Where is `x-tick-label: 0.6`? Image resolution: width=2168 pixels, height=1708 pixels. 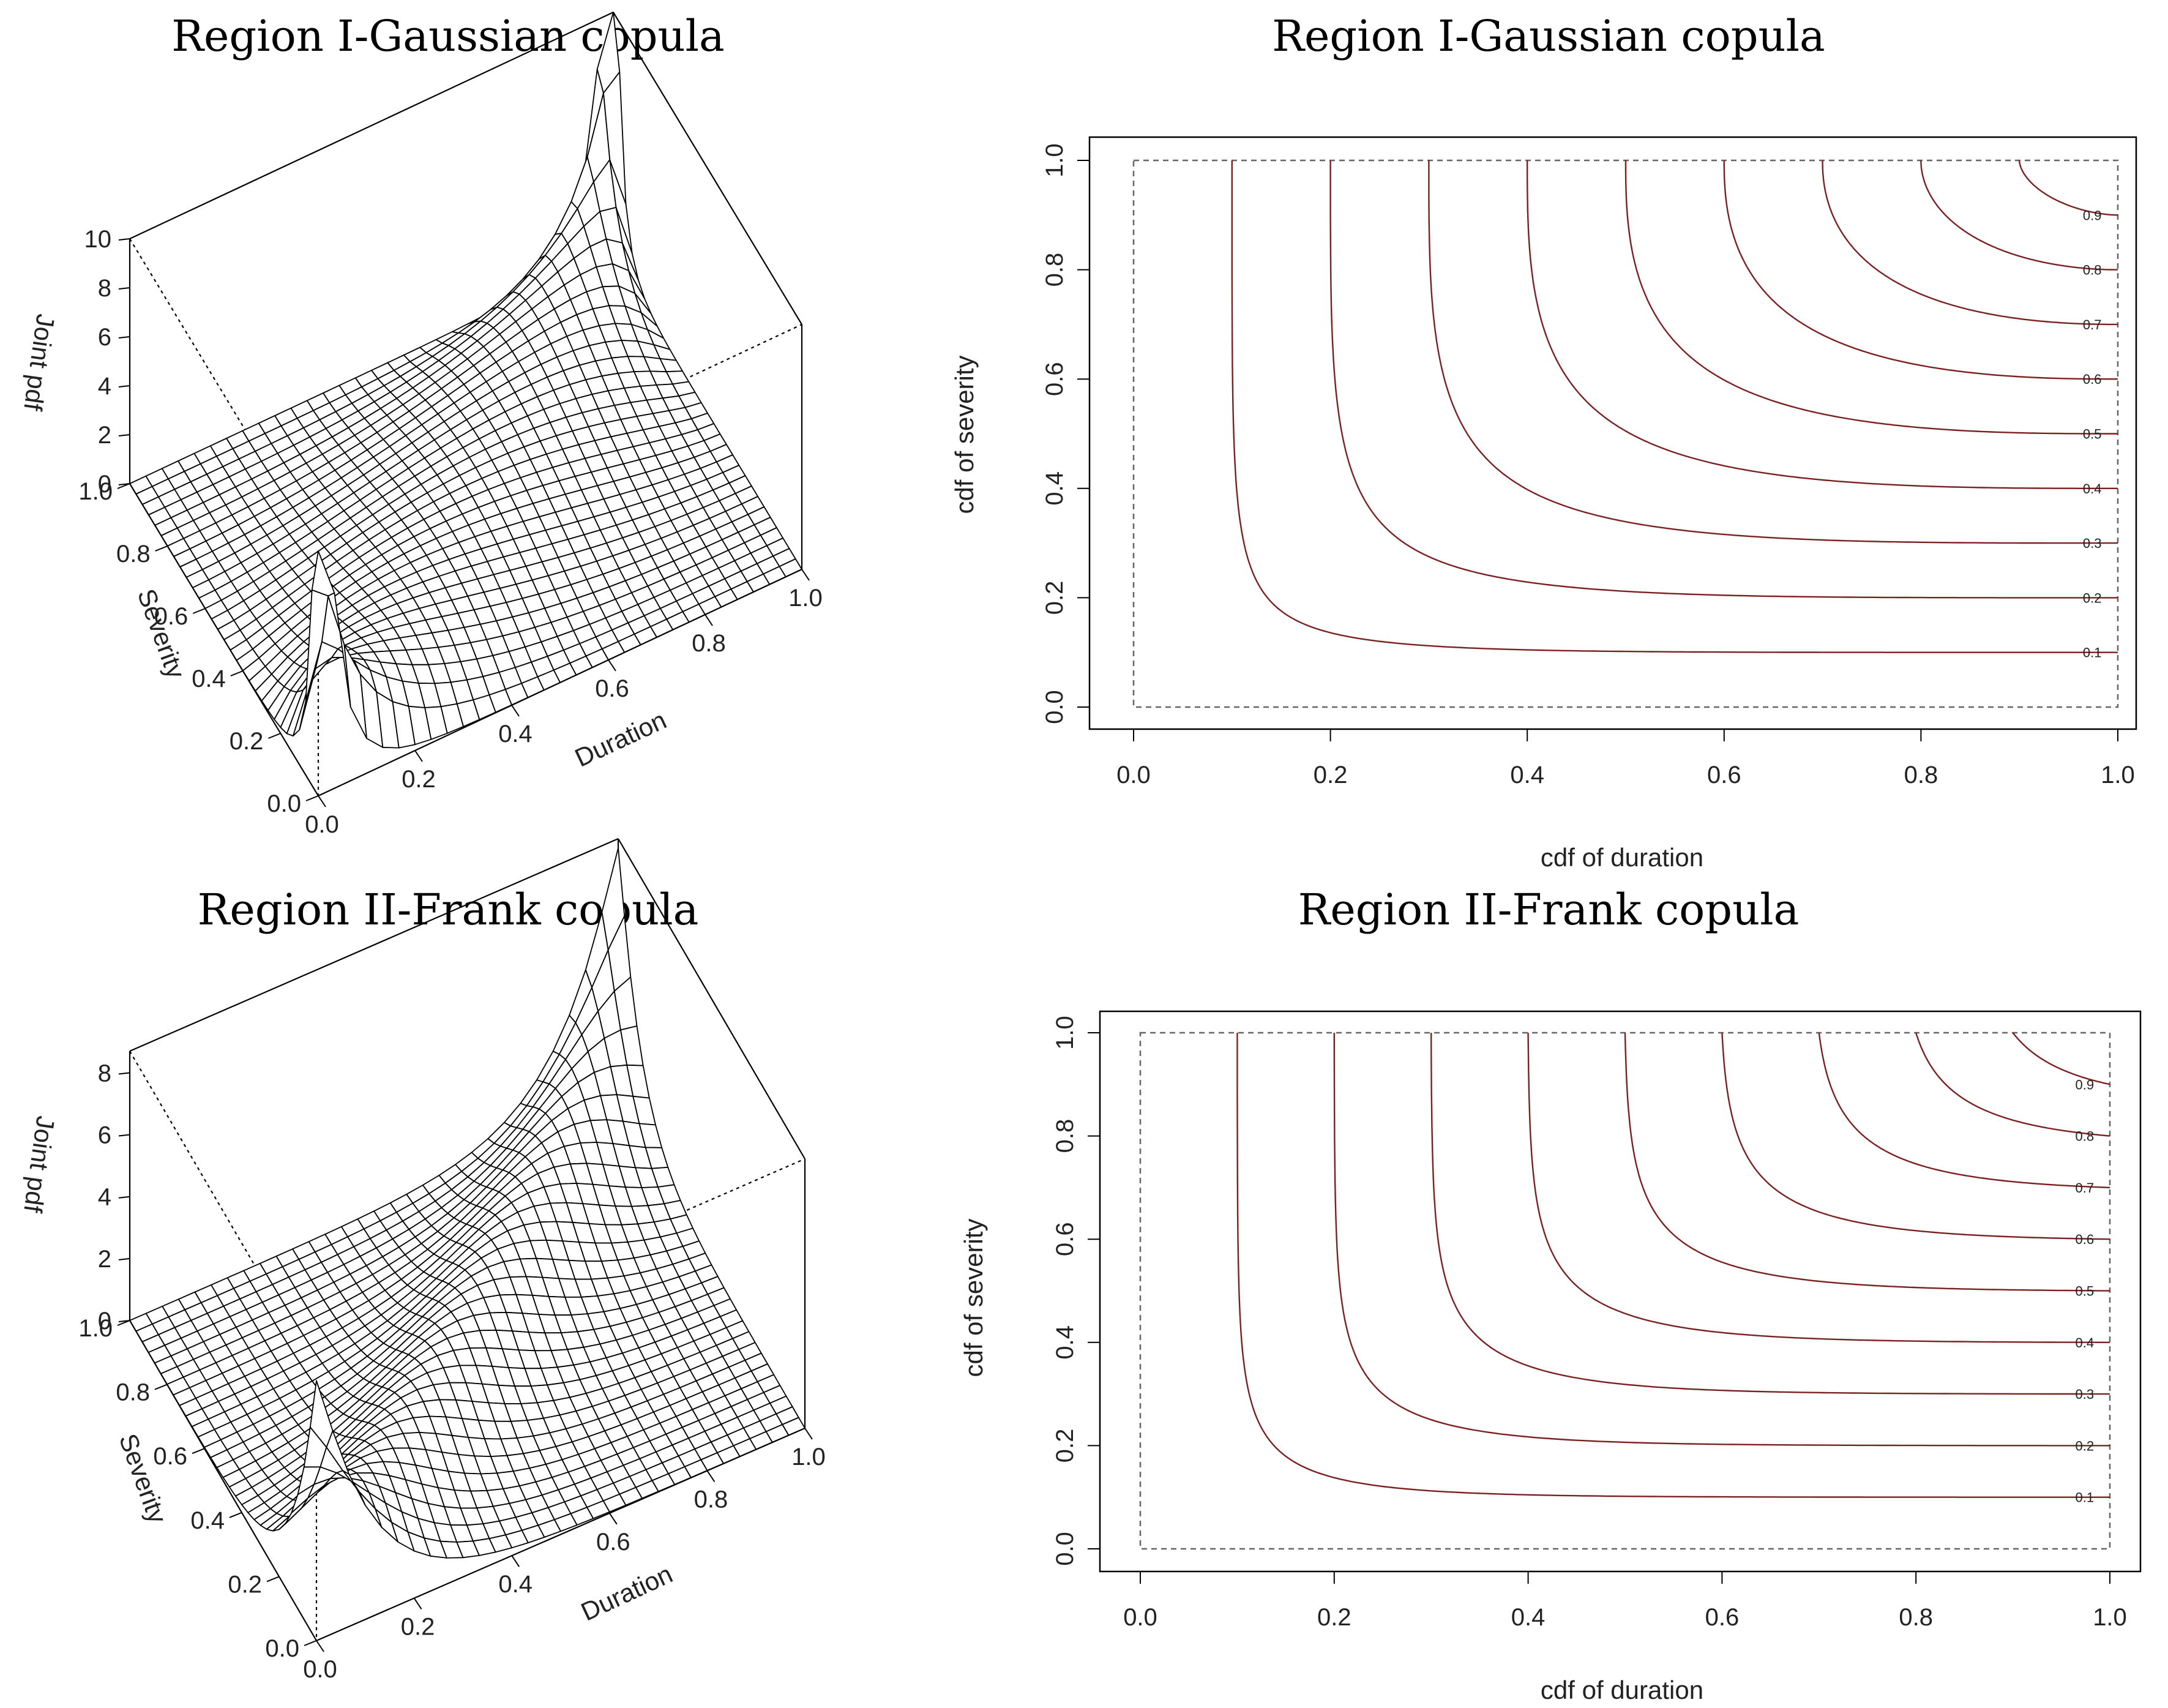 x-tick-label: 0.6 is located at coordinates (612, 688).